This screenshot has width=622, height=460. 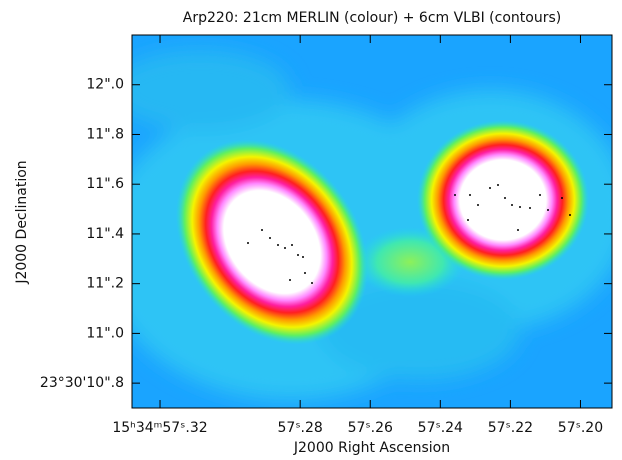 What do you see at coordinates (105, 333) in the screenshot?
I see `y-tick-label: 11".0` at bounding box center [105, 333].